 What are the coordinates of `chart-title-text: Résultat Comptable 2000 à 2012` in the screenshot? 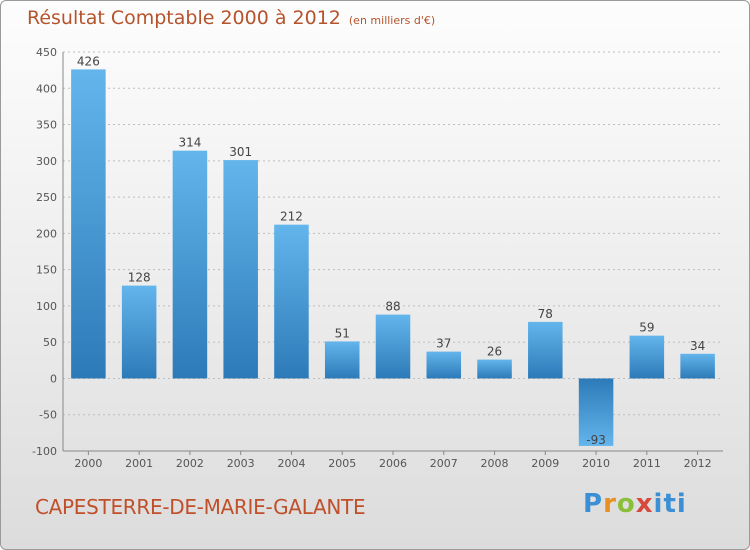 It's located at (184, 18).